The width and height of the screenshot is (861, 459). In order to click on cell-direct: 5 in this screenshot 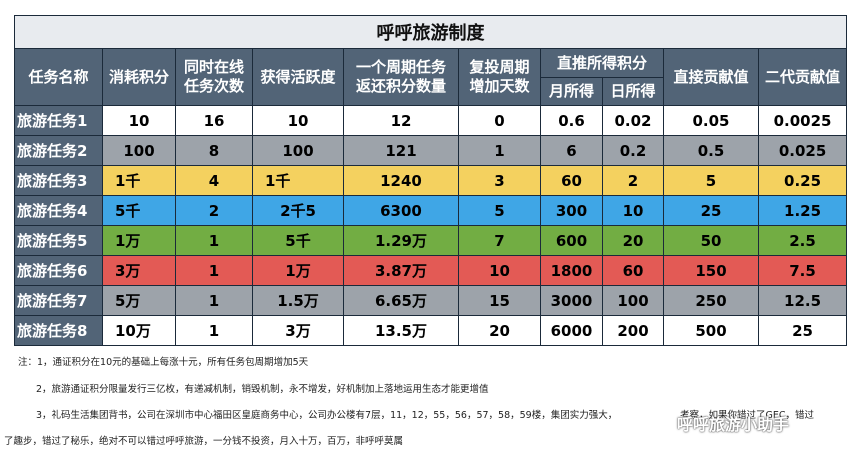, I will do `click(711, 180)`.